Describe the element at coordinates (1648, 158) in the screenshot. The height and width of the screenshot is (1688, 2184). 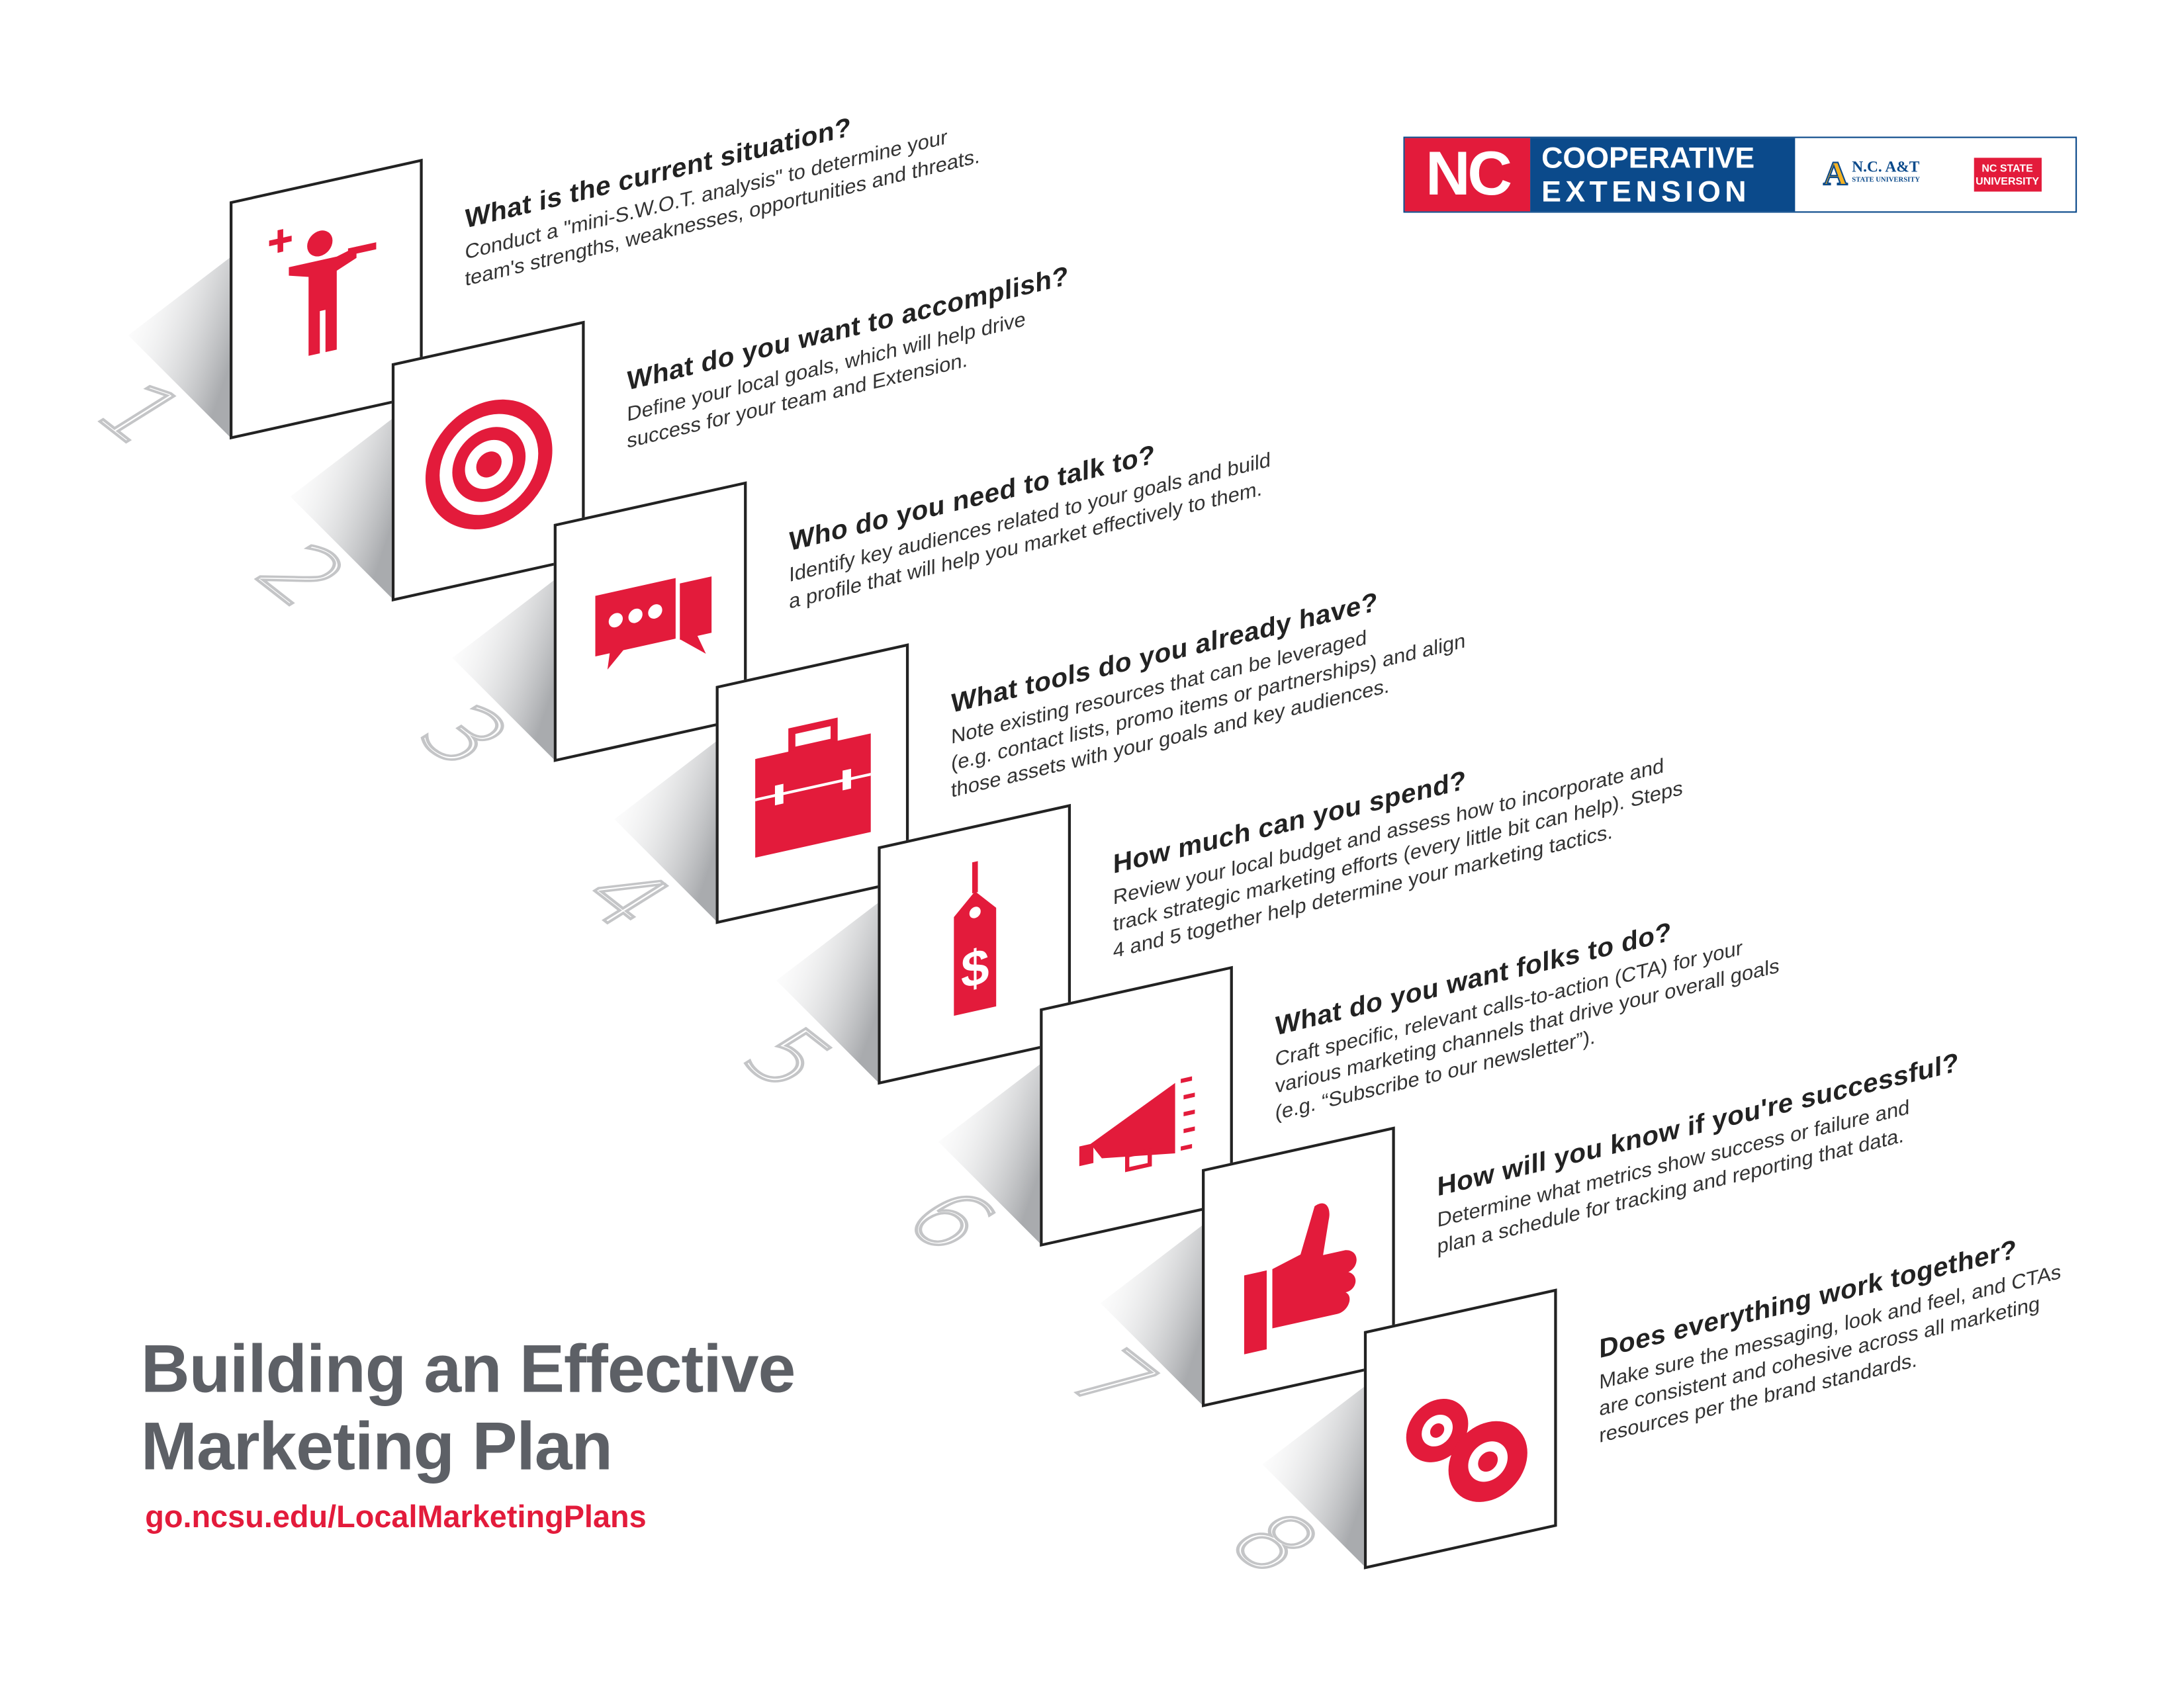
I see `logo-cooperative: COOPERATIVE` at that location.